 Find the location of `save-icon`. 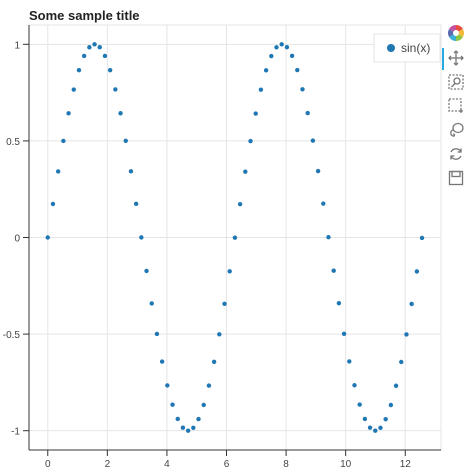

save-icon is located at coordinates (456, 178).